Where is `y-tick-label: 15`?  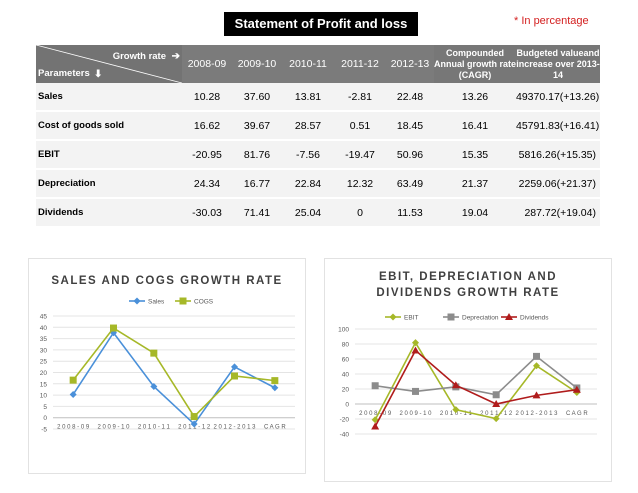 y-tick-label: 15 is located at coordinates (44, 384).